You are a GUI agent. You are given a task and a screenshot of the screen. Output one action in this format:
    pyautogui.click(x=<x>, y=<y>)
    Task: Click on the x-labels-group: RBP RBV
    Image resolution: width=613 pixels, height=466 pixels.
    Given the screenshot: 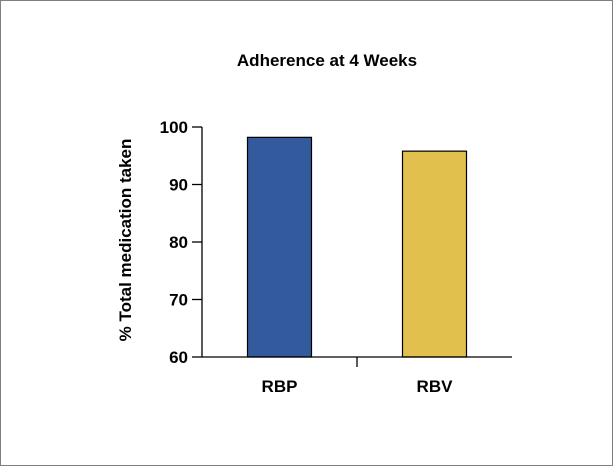 What is the action you would take?
    pyautogui.click(x=358, y=386)
    